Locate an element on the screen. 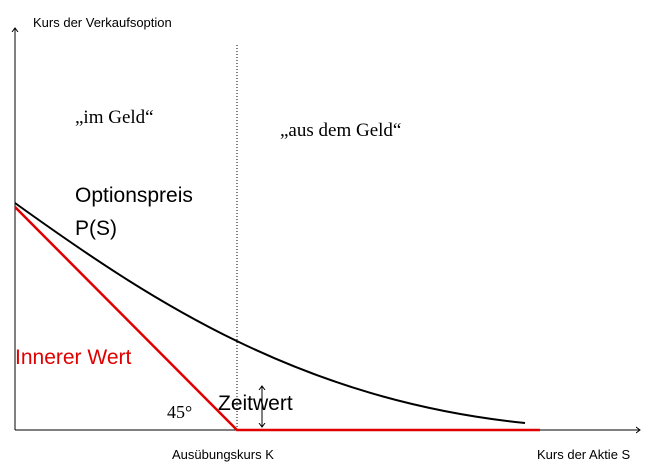 This screenshot has height=471, width=665. curve-label: Optionspreis is located at coordinates (134, 195).